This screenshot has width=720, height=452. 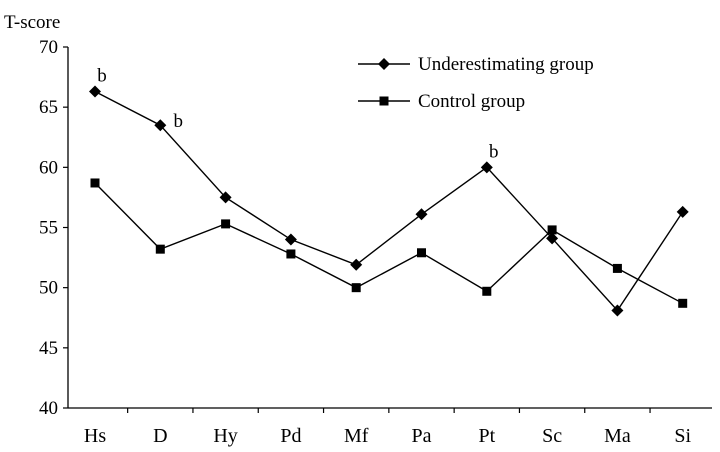 What do you see at coordinates (48, 167) in the screenshot?
I see `y-tick-label: 60` at bounding box center [48, 167].